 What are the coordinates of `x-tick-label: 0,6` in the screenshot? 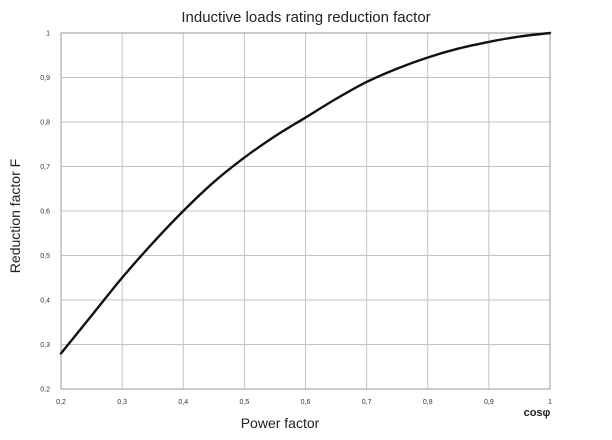 It's located at (306, 402).